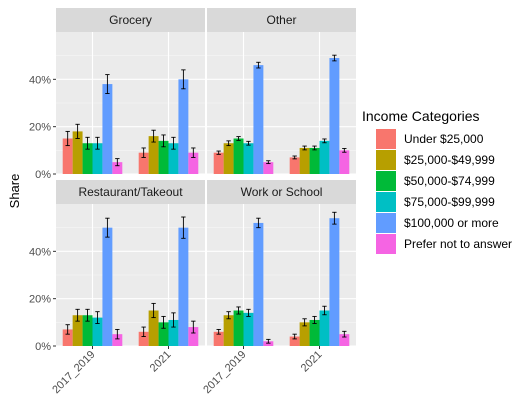 The image size is (529, 407). What do you see at coordinates (444, 139) in the screenshot?
I see `legend-label: Under $25,000` at bounding box center [444, 139].